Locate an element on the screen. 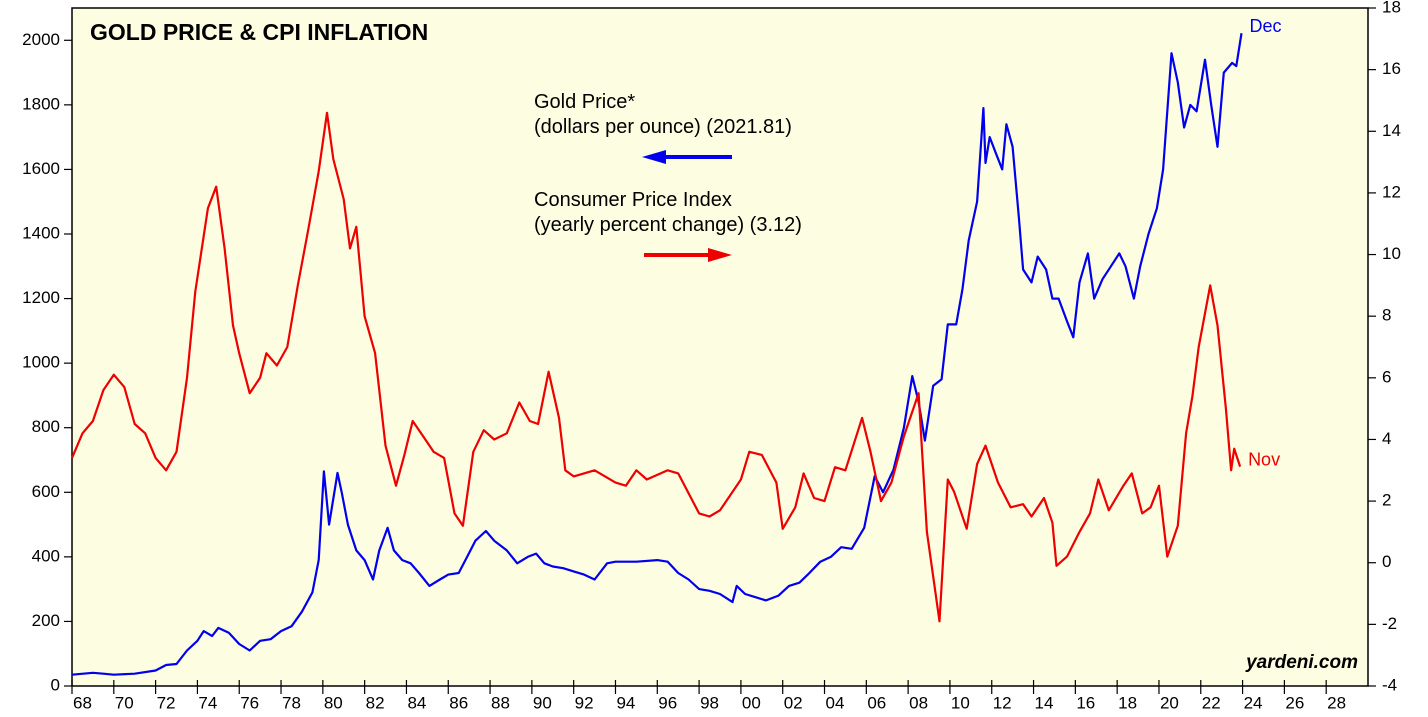  y-tick-label: 400 is located at coordinates (46, 555).